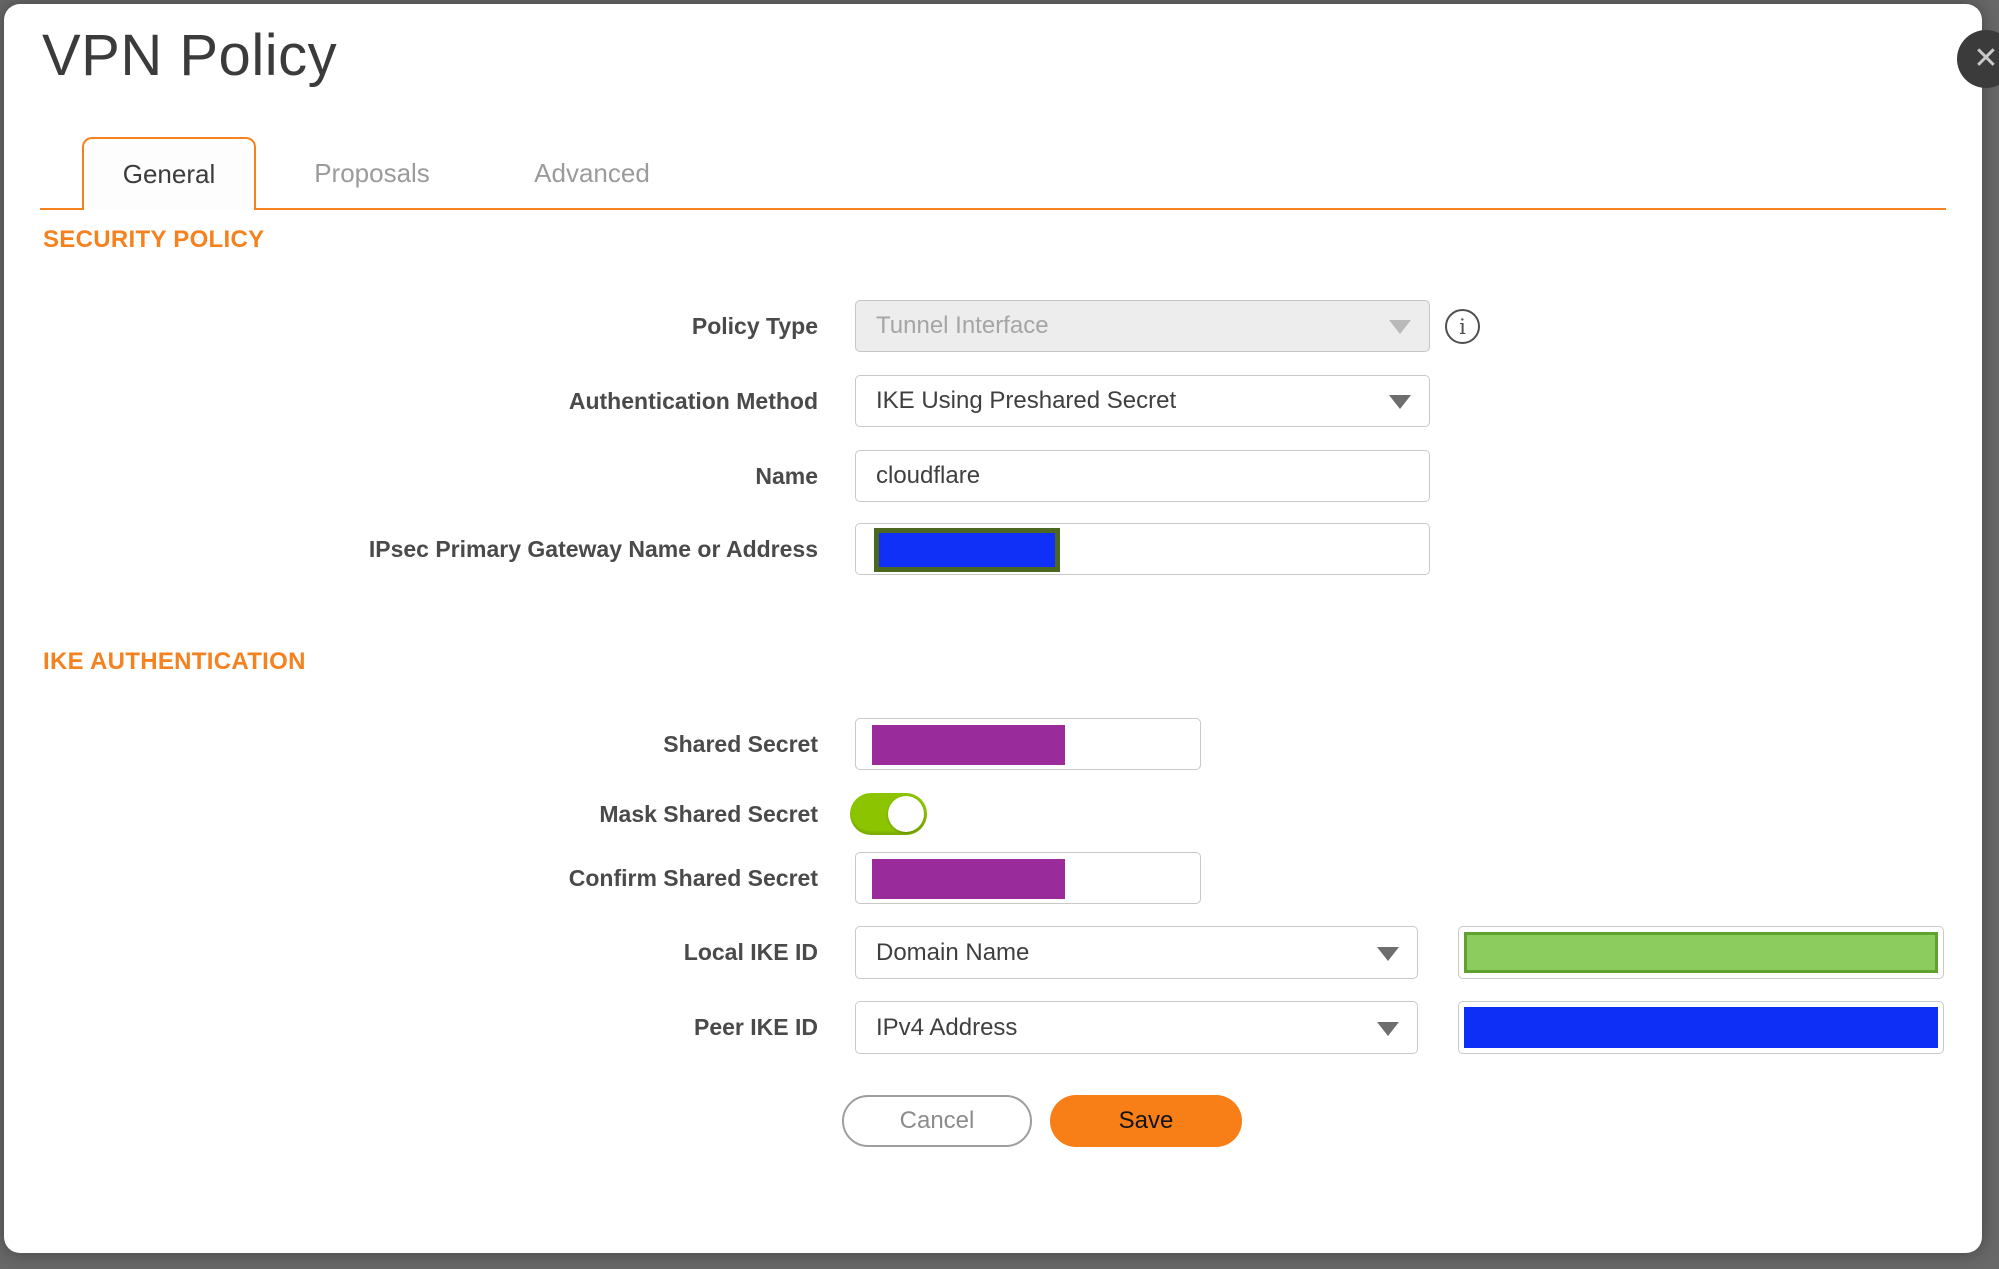 Image resolution: width=1999 pixels, height=1269 pixels. I want to click on name-label: Name, so click(786, 476).